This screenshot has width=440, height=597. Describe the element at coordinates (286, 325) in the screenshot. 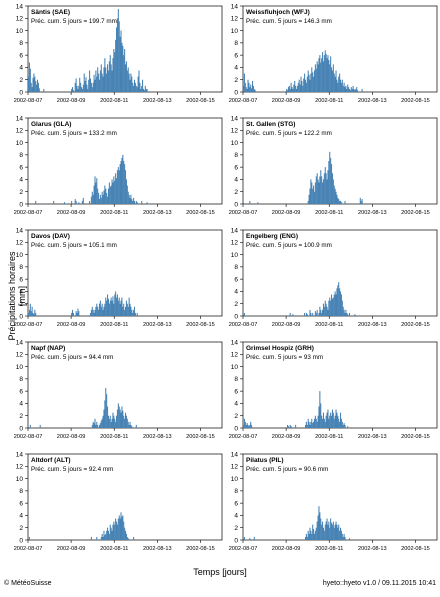

I see `x-tick-label: 2002-08-09` at that location.